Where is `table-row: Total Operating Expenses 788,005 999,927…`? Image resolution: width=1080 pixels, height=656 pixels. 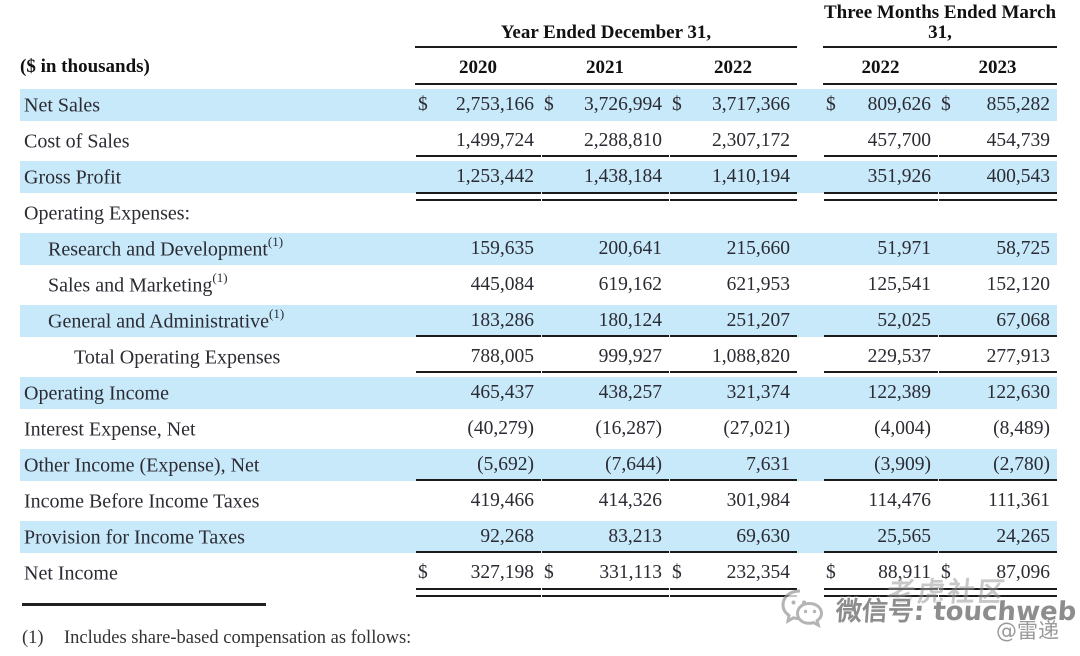
table-row: Total Operating Expenses 788,005 999,927… is located at coordinates (538, 357).